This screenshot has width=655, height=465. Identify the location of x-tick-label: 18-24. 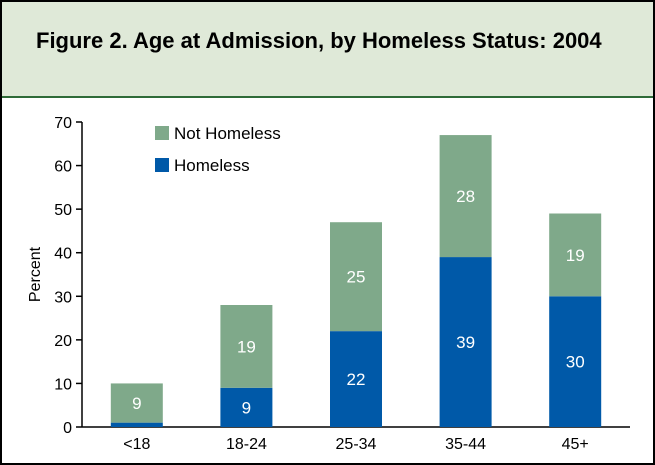
(246, 444).